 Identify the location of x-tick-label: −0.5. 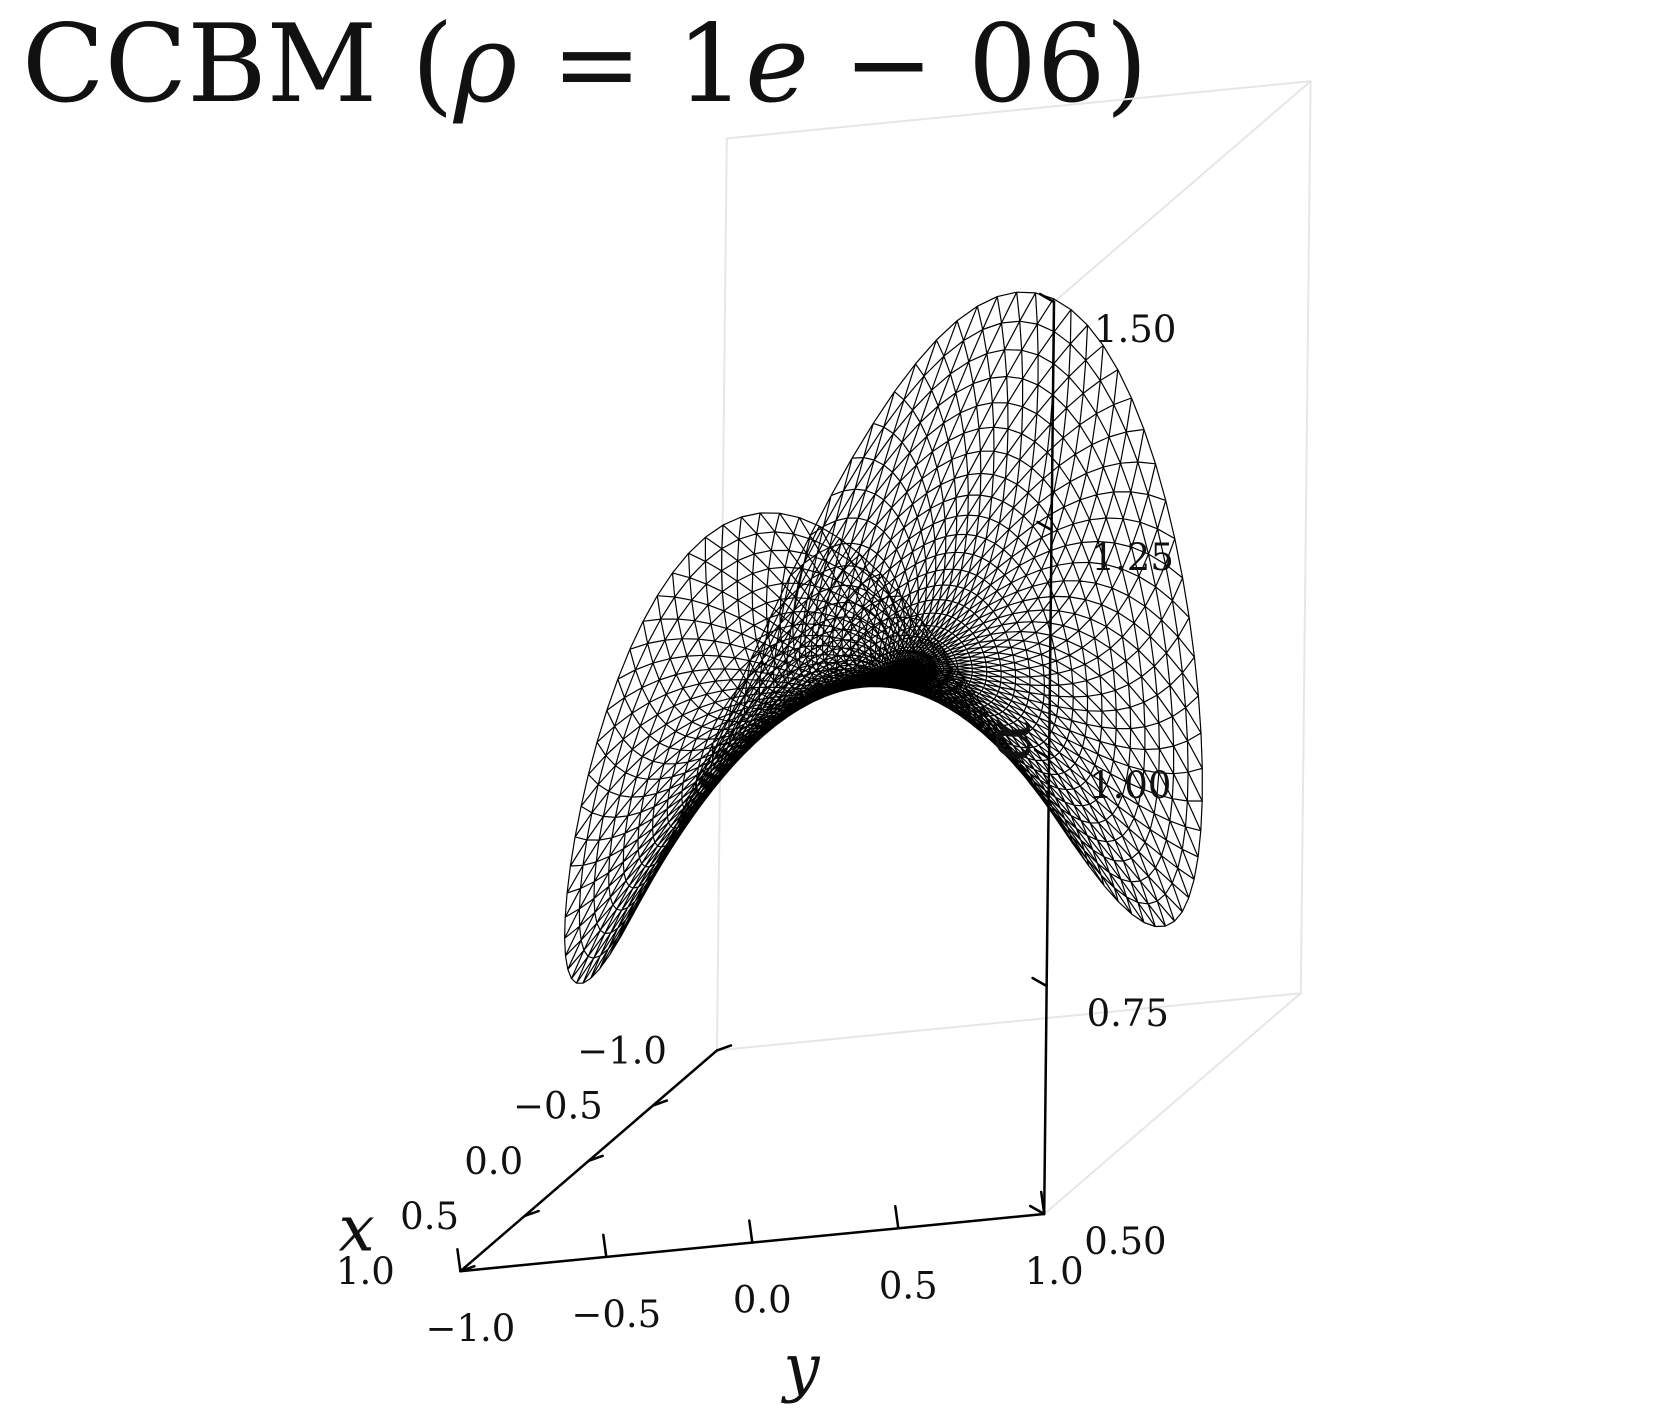
(558, 1106).